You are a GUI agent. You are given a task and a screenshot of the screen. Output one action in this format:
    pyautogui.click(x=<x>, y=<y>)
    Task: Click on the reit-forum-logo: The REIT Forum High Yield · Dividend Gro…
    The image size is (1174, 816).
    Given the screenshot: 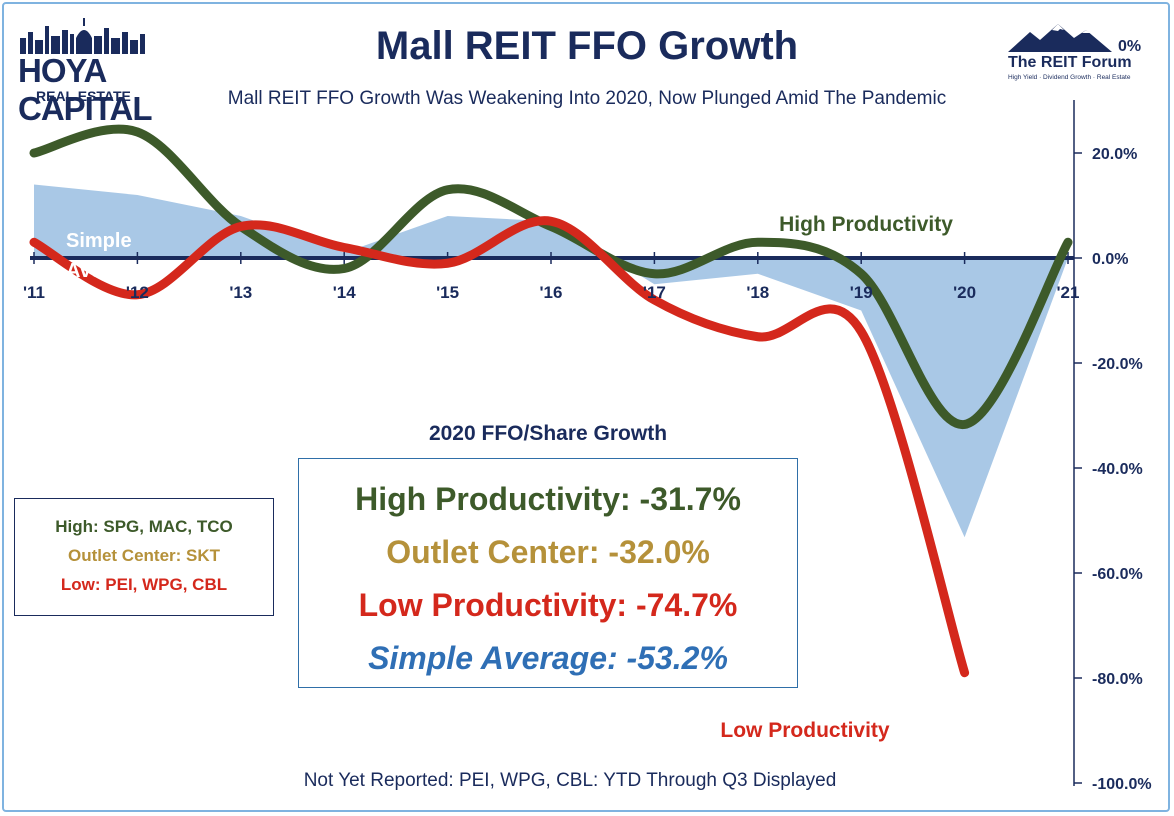 What is the action you would take?
    pyautogui.click(x=1064, y=57)
    